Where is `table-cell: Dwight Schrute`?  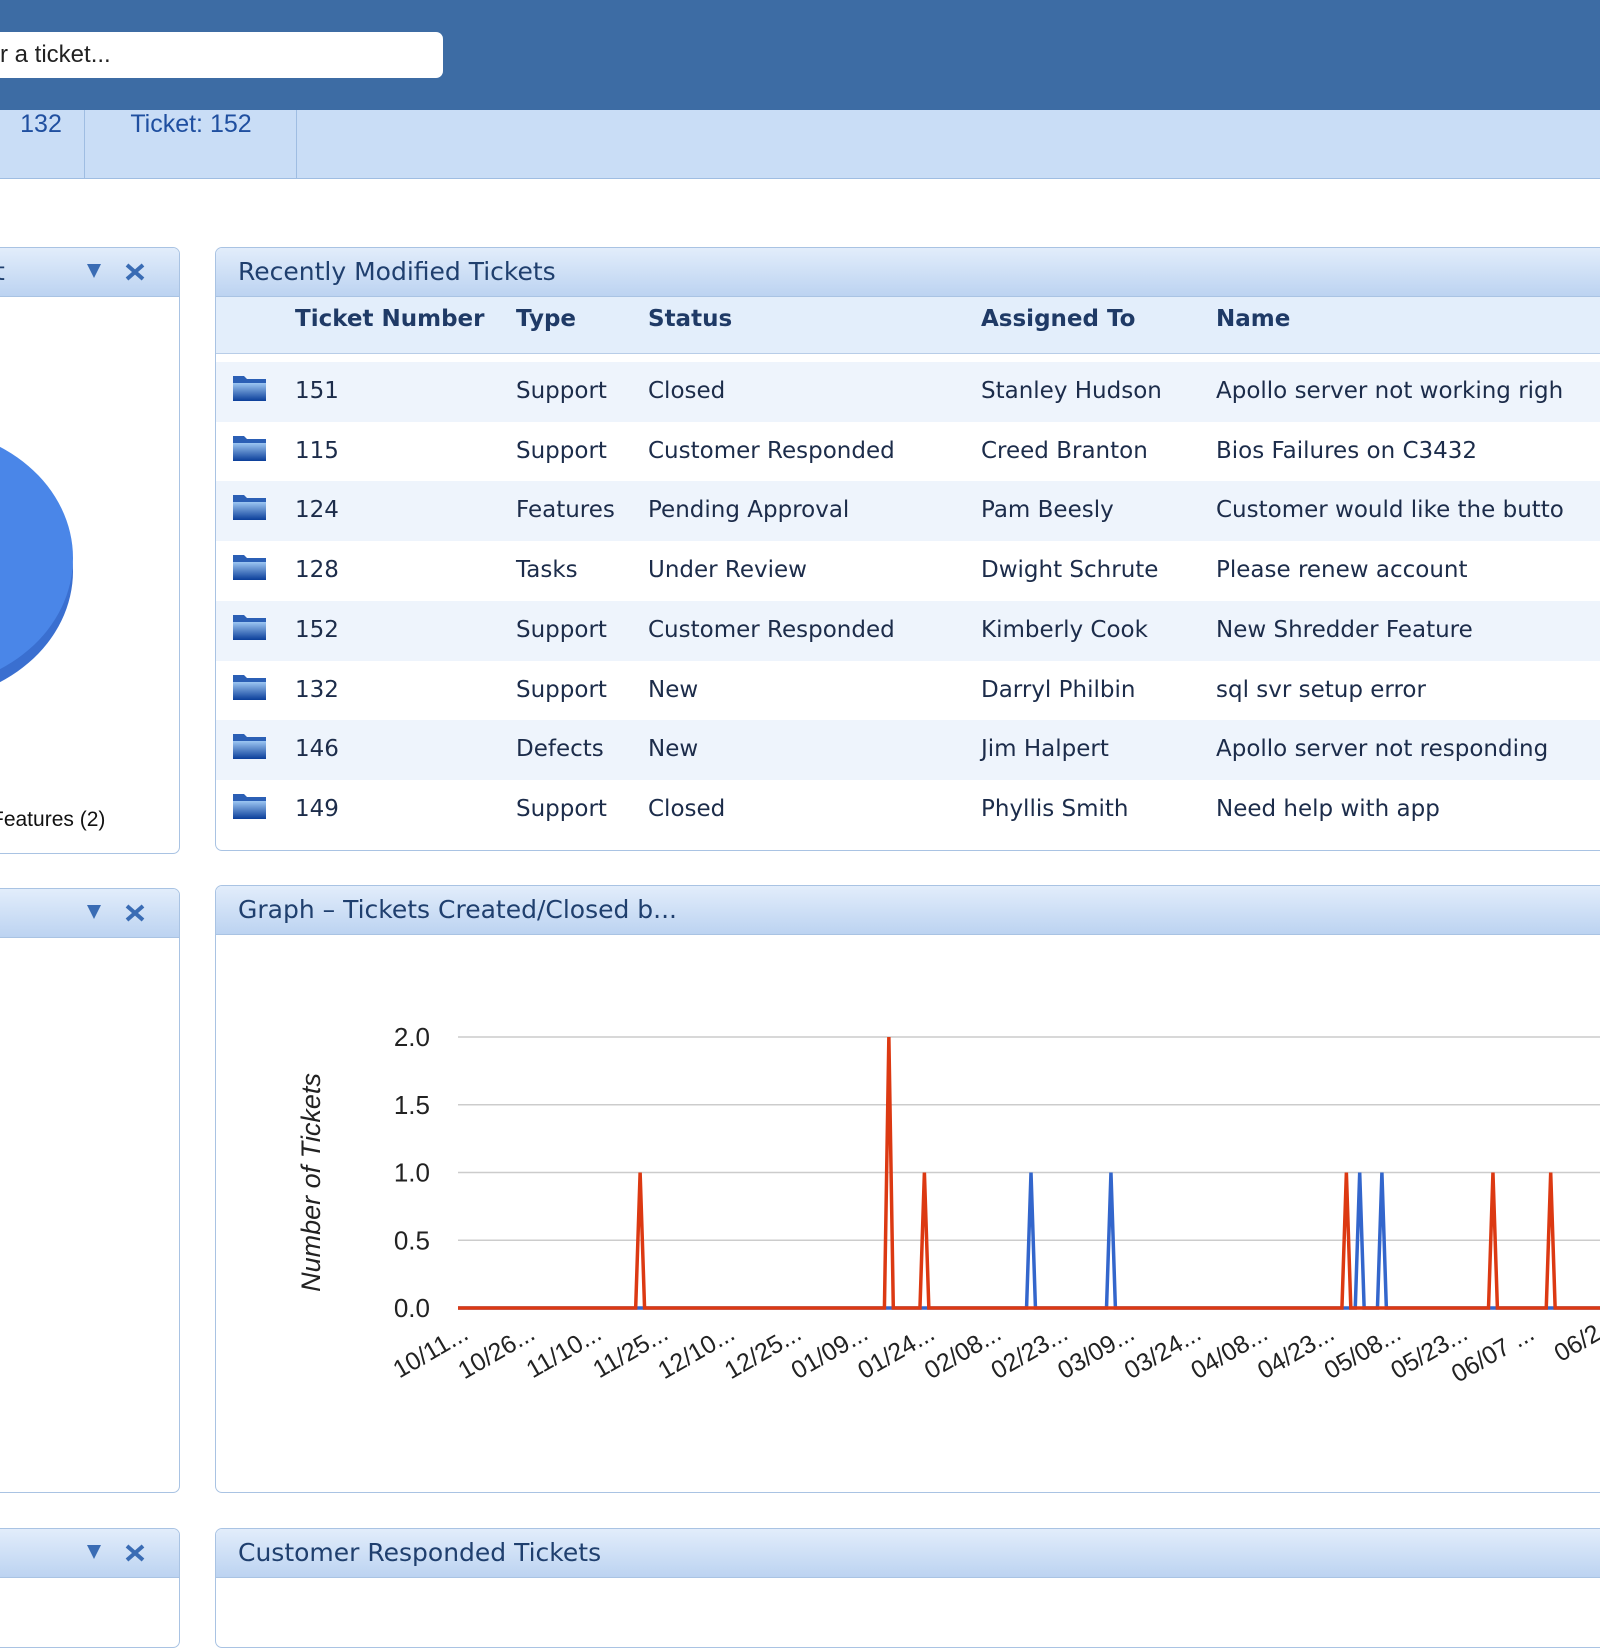 table-cell: Dwight Schrute is located at coordinates (1070, 570).